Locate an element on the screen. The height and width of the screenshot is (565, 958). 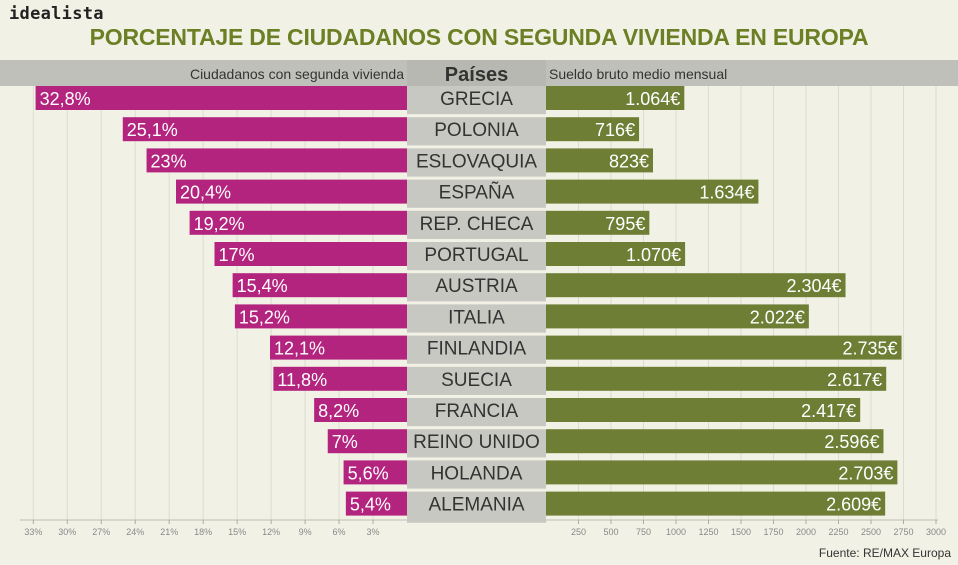
bar-left-label: 23% is located at coordinates (169, 161).